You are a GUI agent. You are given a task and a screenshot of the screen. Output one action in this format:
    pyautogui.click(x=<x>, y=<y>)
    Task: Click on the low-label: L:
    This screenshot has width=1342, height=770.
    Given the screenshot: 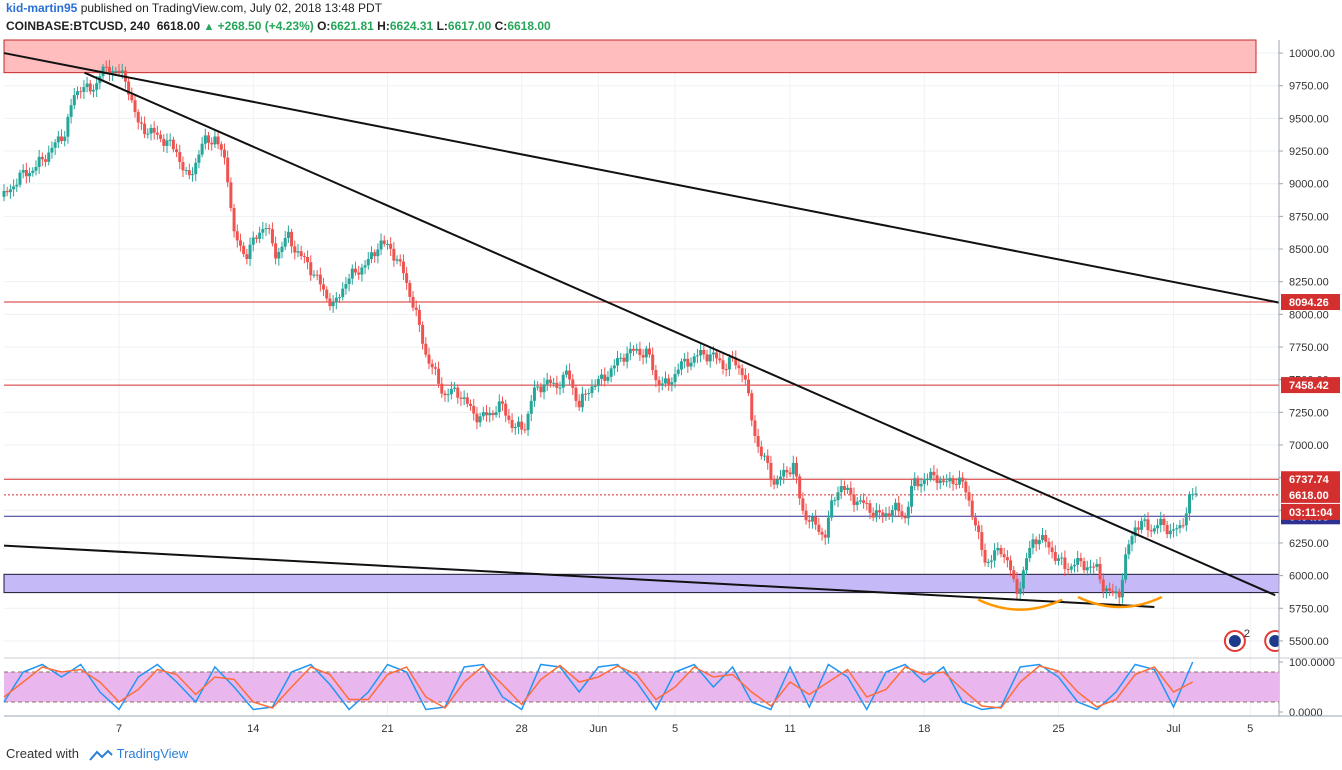 What is the action you would take?
    pyautogui.click(x=442, y=26)
    